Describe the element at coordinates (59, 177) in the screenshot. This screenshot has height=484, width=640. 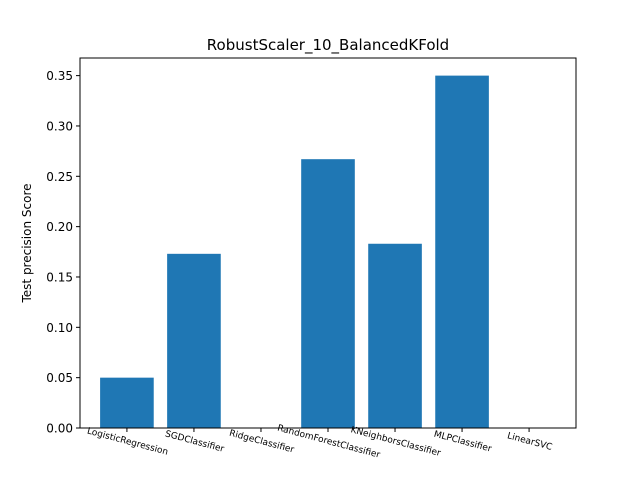
I see `y-tick-label-5: 0.25` at that location.